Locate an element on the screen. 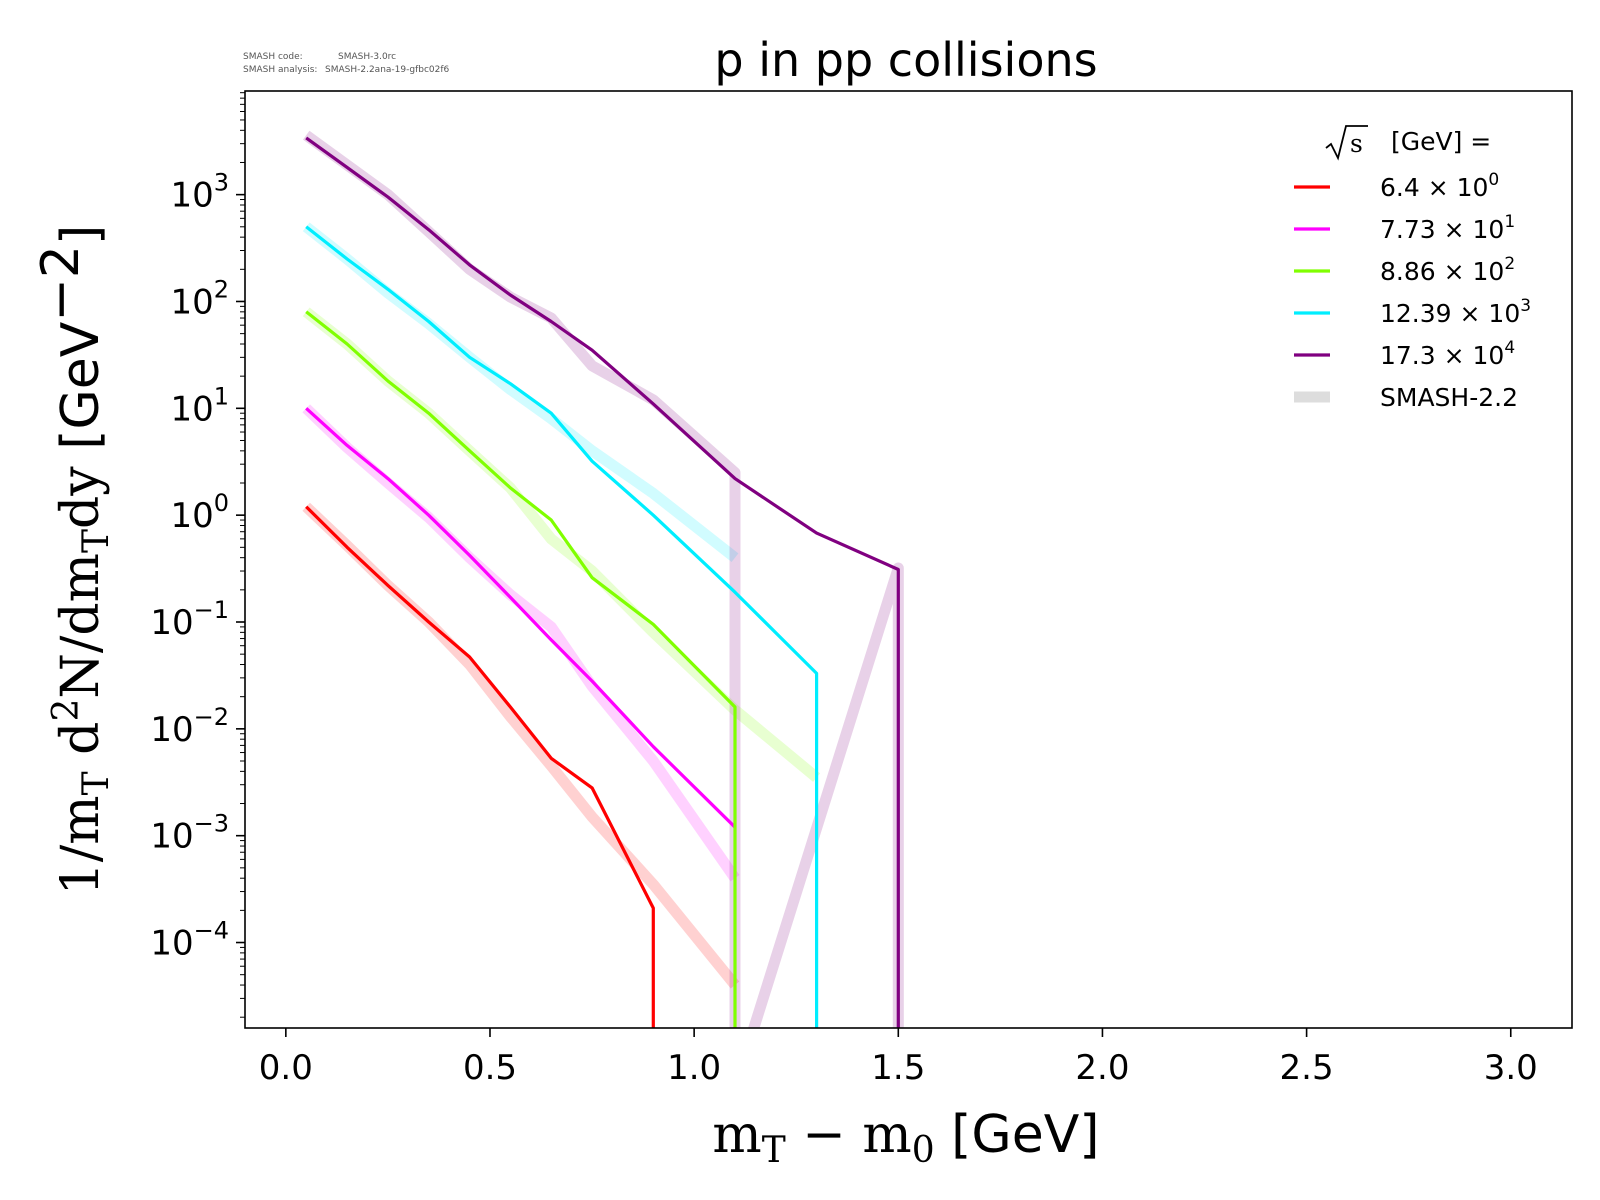  y-tick-label-4: 10⁻¹ is located at coordinates (189, 619).